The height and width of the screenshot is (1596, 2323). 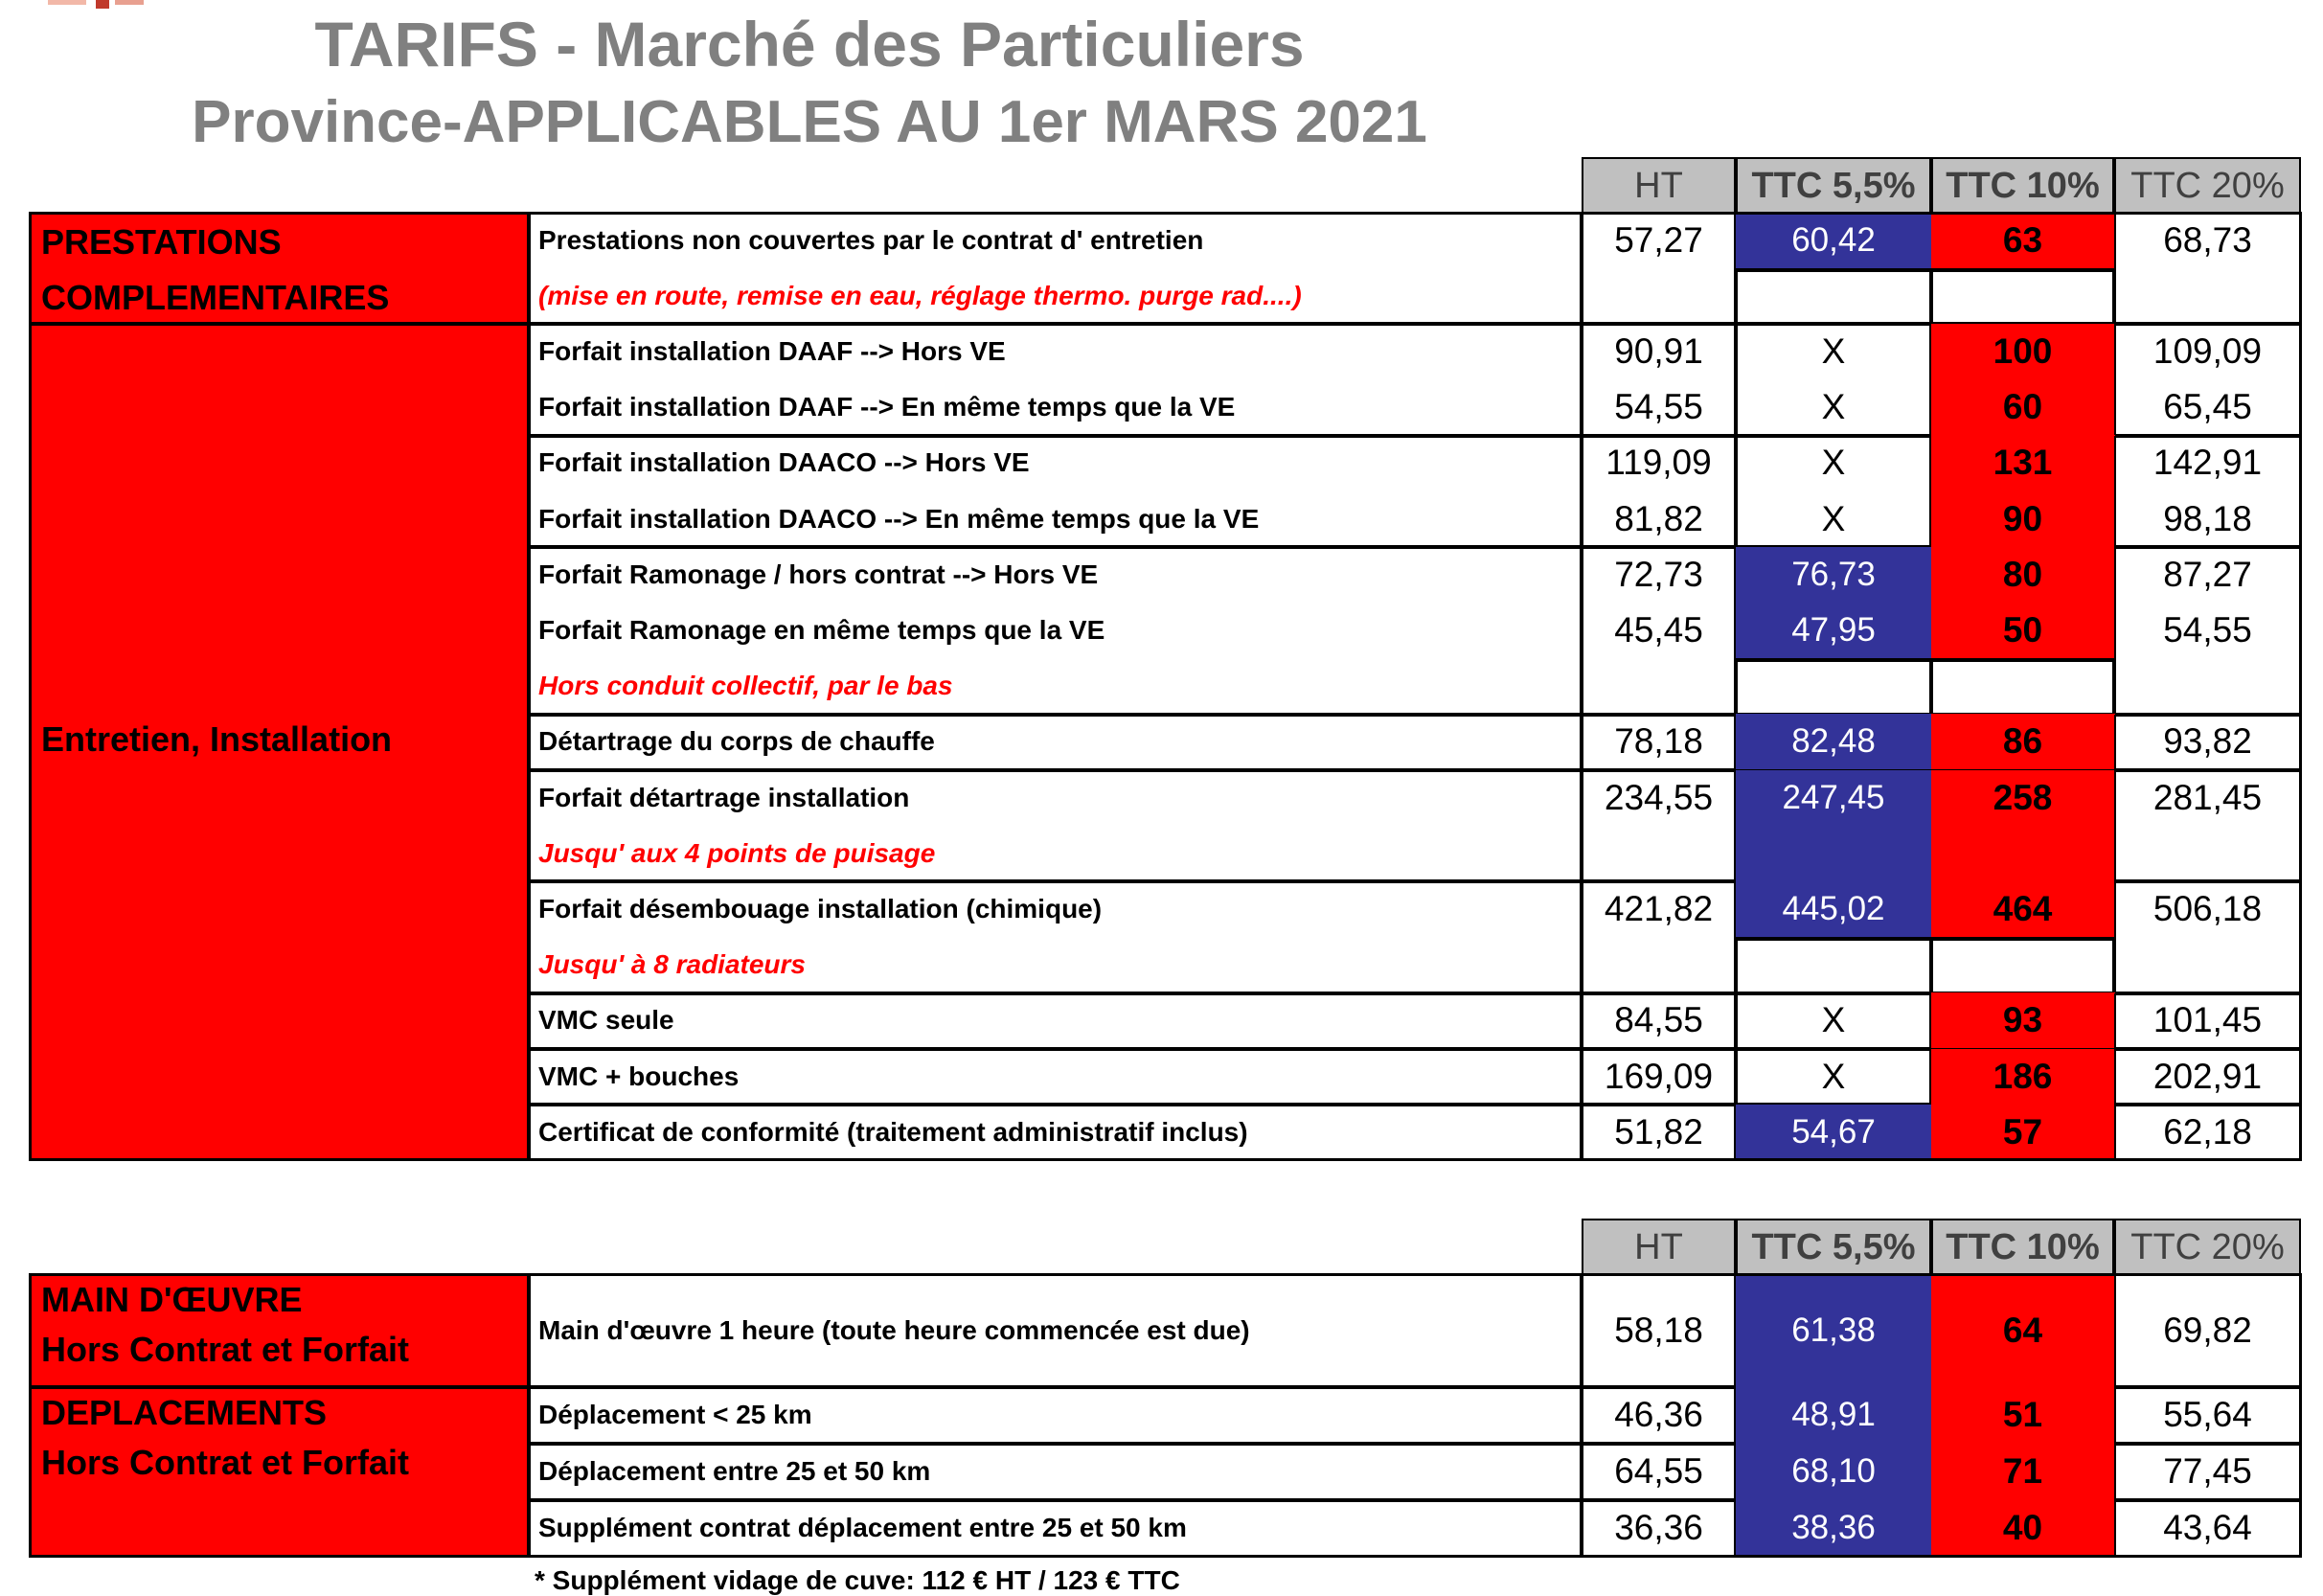 What do you see at coordinates (2022, 1132) in the screenshot?
I see `price-cell-ttc10: 57` at bounding box center [2022, 1132].